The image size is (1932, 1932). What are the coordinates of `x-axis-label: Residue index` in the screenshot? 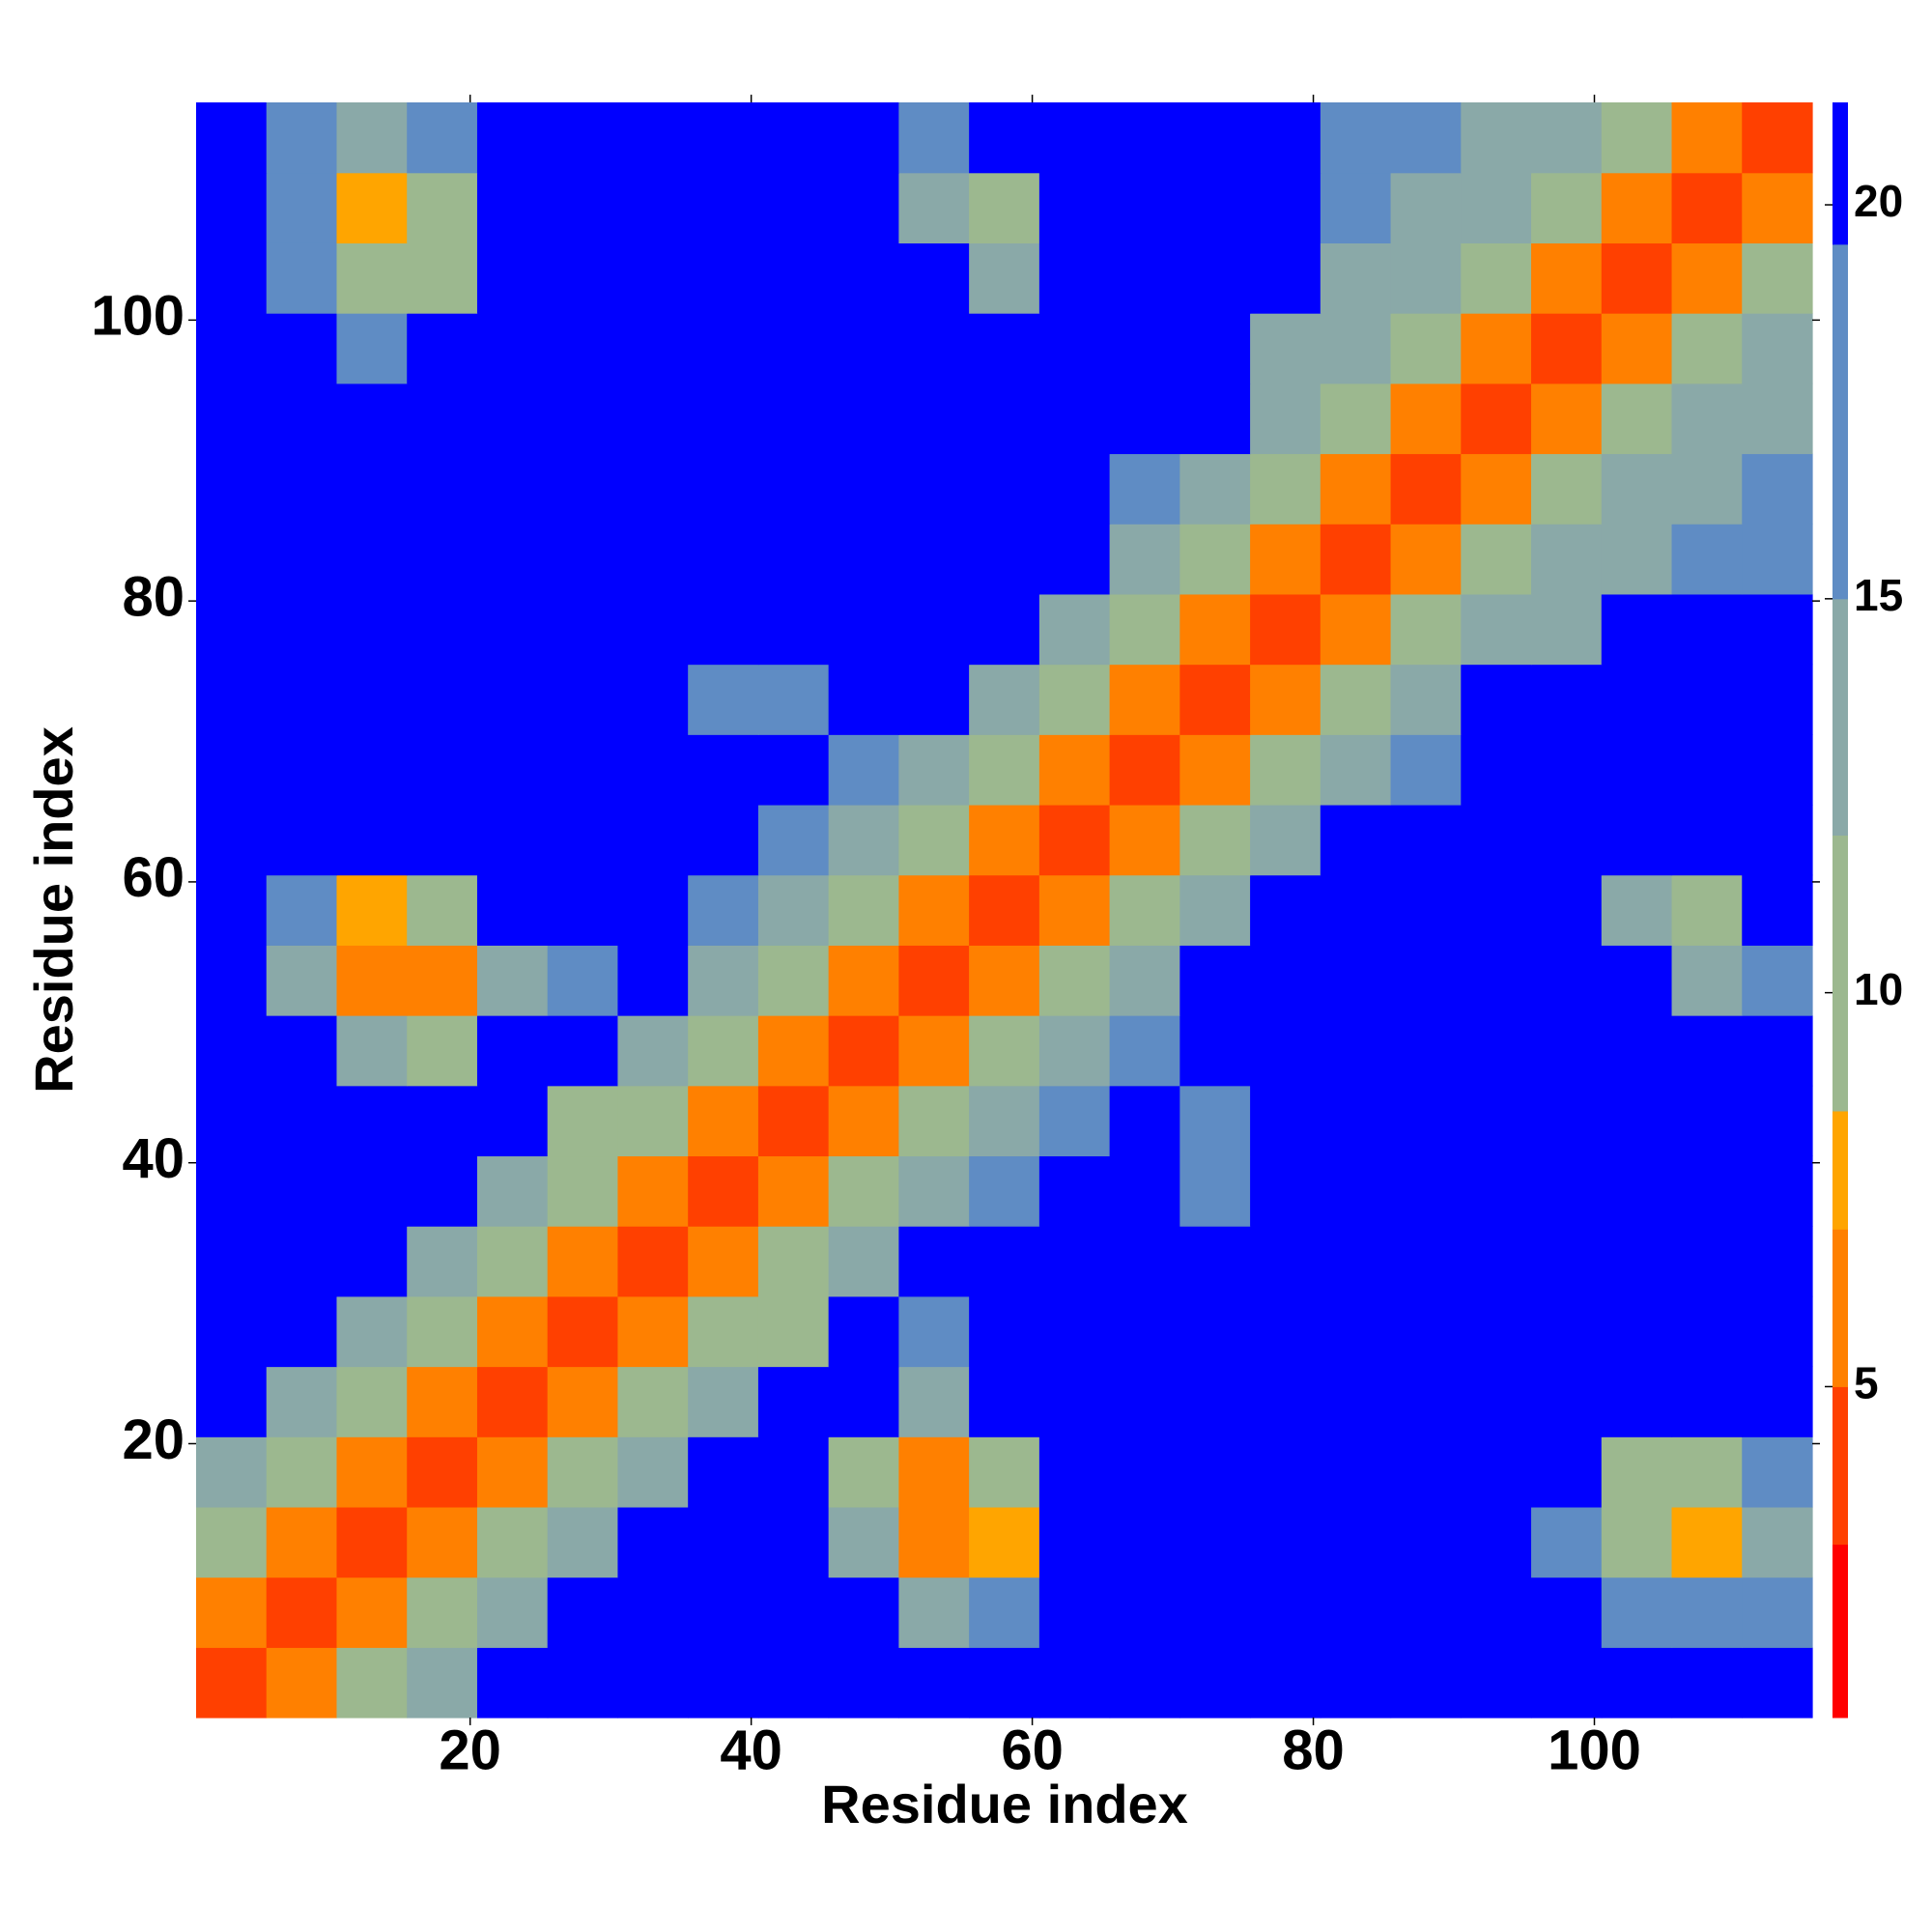 It's located at (1005, 1804).